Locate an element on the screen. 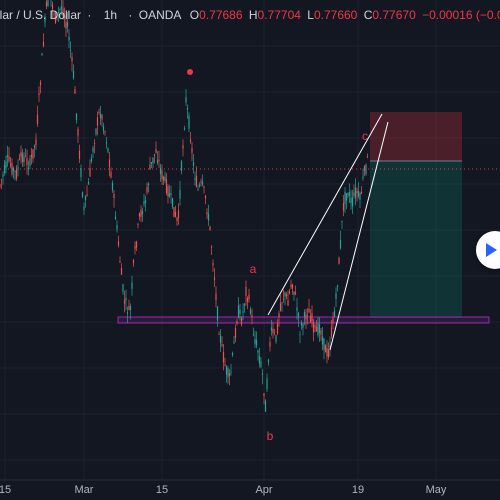 The height and width of the screenshot is (500, 500). open-value: 0.77686 is located at coordinates (221, 15).